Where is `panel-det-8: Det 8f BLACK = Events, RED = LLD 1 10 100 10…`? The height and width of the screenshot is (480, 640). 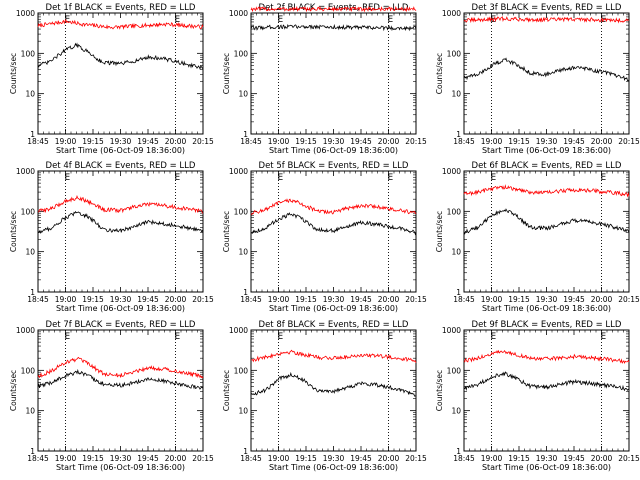
panel-det-8: Det 8f BLACK = Events, RED = LLD 1 10 100 10… is located at coordinates (324, 396).